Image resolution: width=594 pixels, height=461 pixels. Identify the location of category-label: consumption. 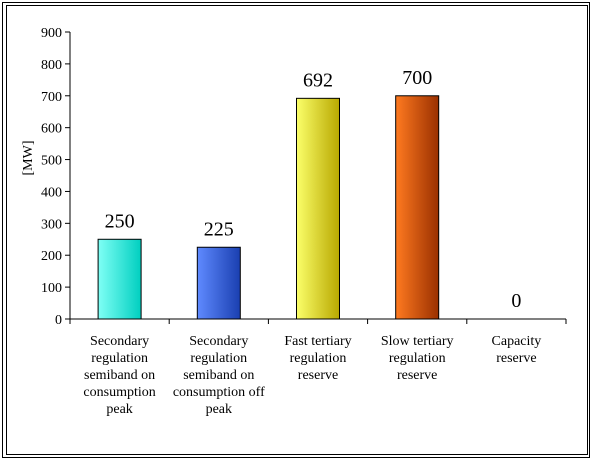
(119, 392).